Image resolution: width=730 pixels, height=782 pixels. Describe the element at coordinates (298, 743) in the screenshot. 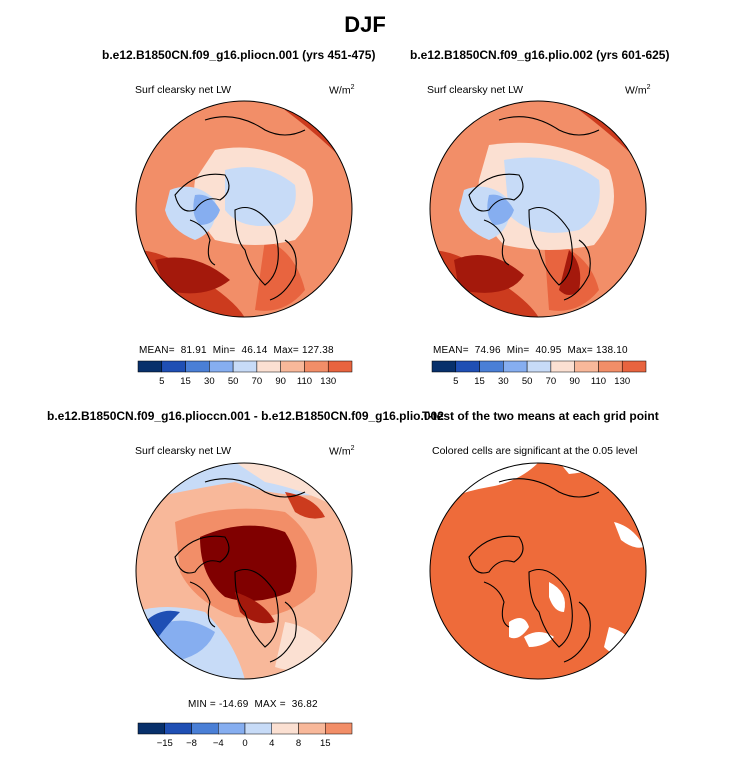

I see `colorbar-tick-label: 8` at that location.